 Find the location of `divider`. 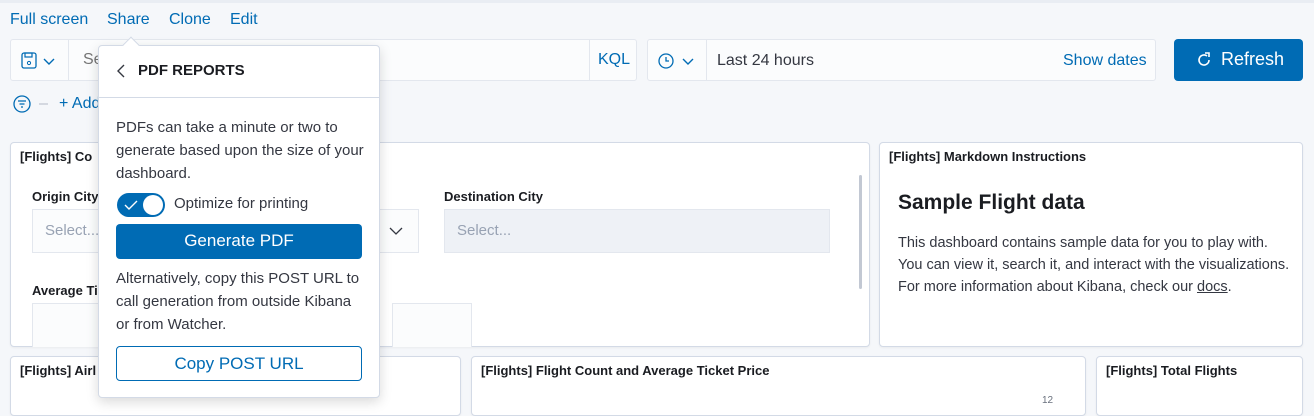

divider is located at coordinates (239, 97).